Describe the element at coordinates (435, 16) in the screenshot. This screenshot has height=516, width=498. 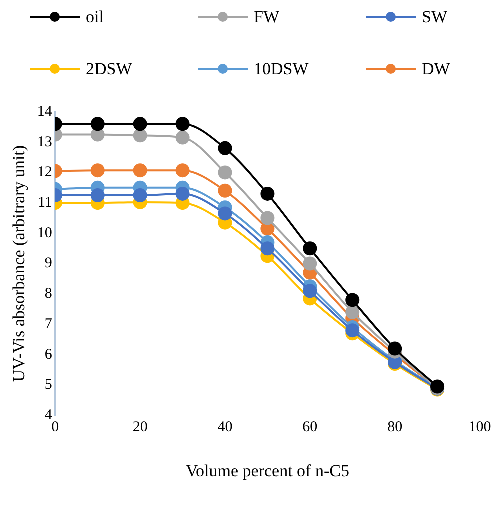
I see `legend-label: SW` at that location.